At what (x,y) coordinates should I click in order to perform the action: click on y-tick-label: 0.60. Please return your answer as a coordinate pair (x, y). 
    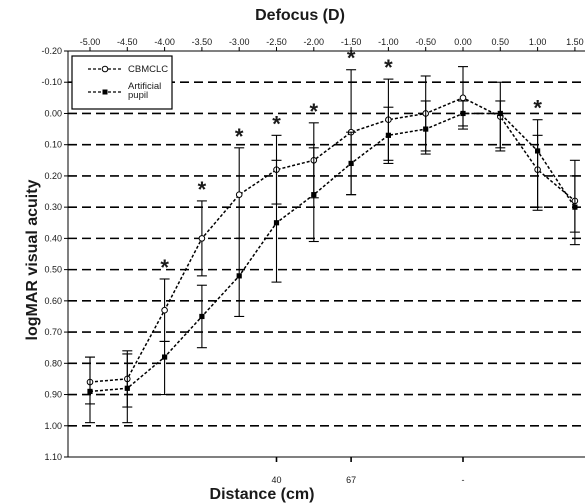
    Looking at the image, I should click on (53, 301).